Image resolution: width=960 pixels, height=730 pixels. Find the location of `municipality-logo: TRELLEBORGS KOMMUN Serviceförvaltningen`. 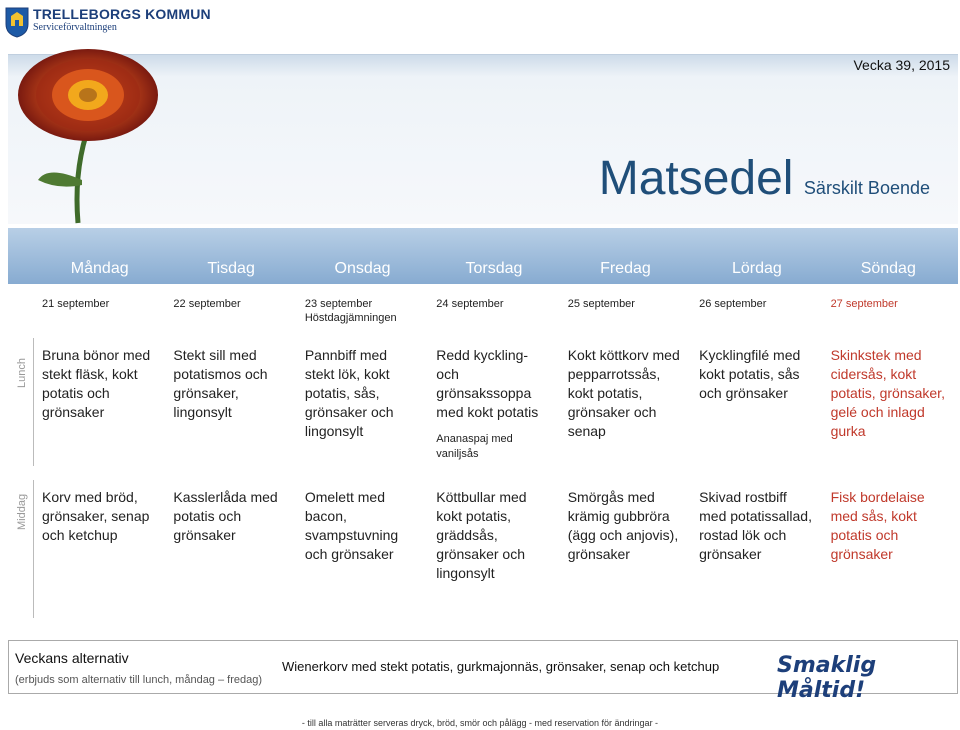

municipality-logo: TRELLEBORGS KOMMUN Serviceförvaltningen is located at coordinates (108, 22).